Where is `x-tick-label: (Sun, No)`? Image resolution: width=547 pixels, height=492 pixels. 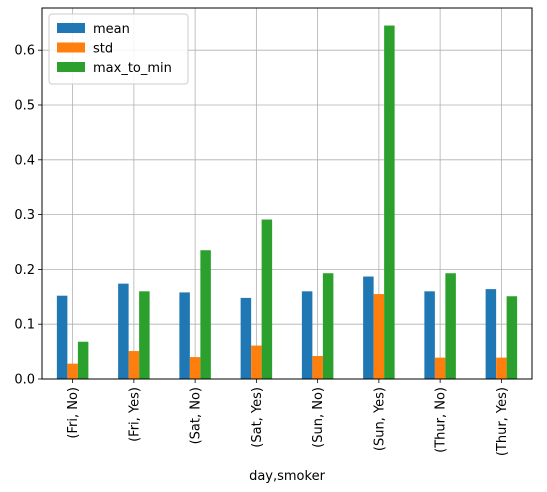 x-tick-label: (Sun, No) is located at coordinates (318, 417).